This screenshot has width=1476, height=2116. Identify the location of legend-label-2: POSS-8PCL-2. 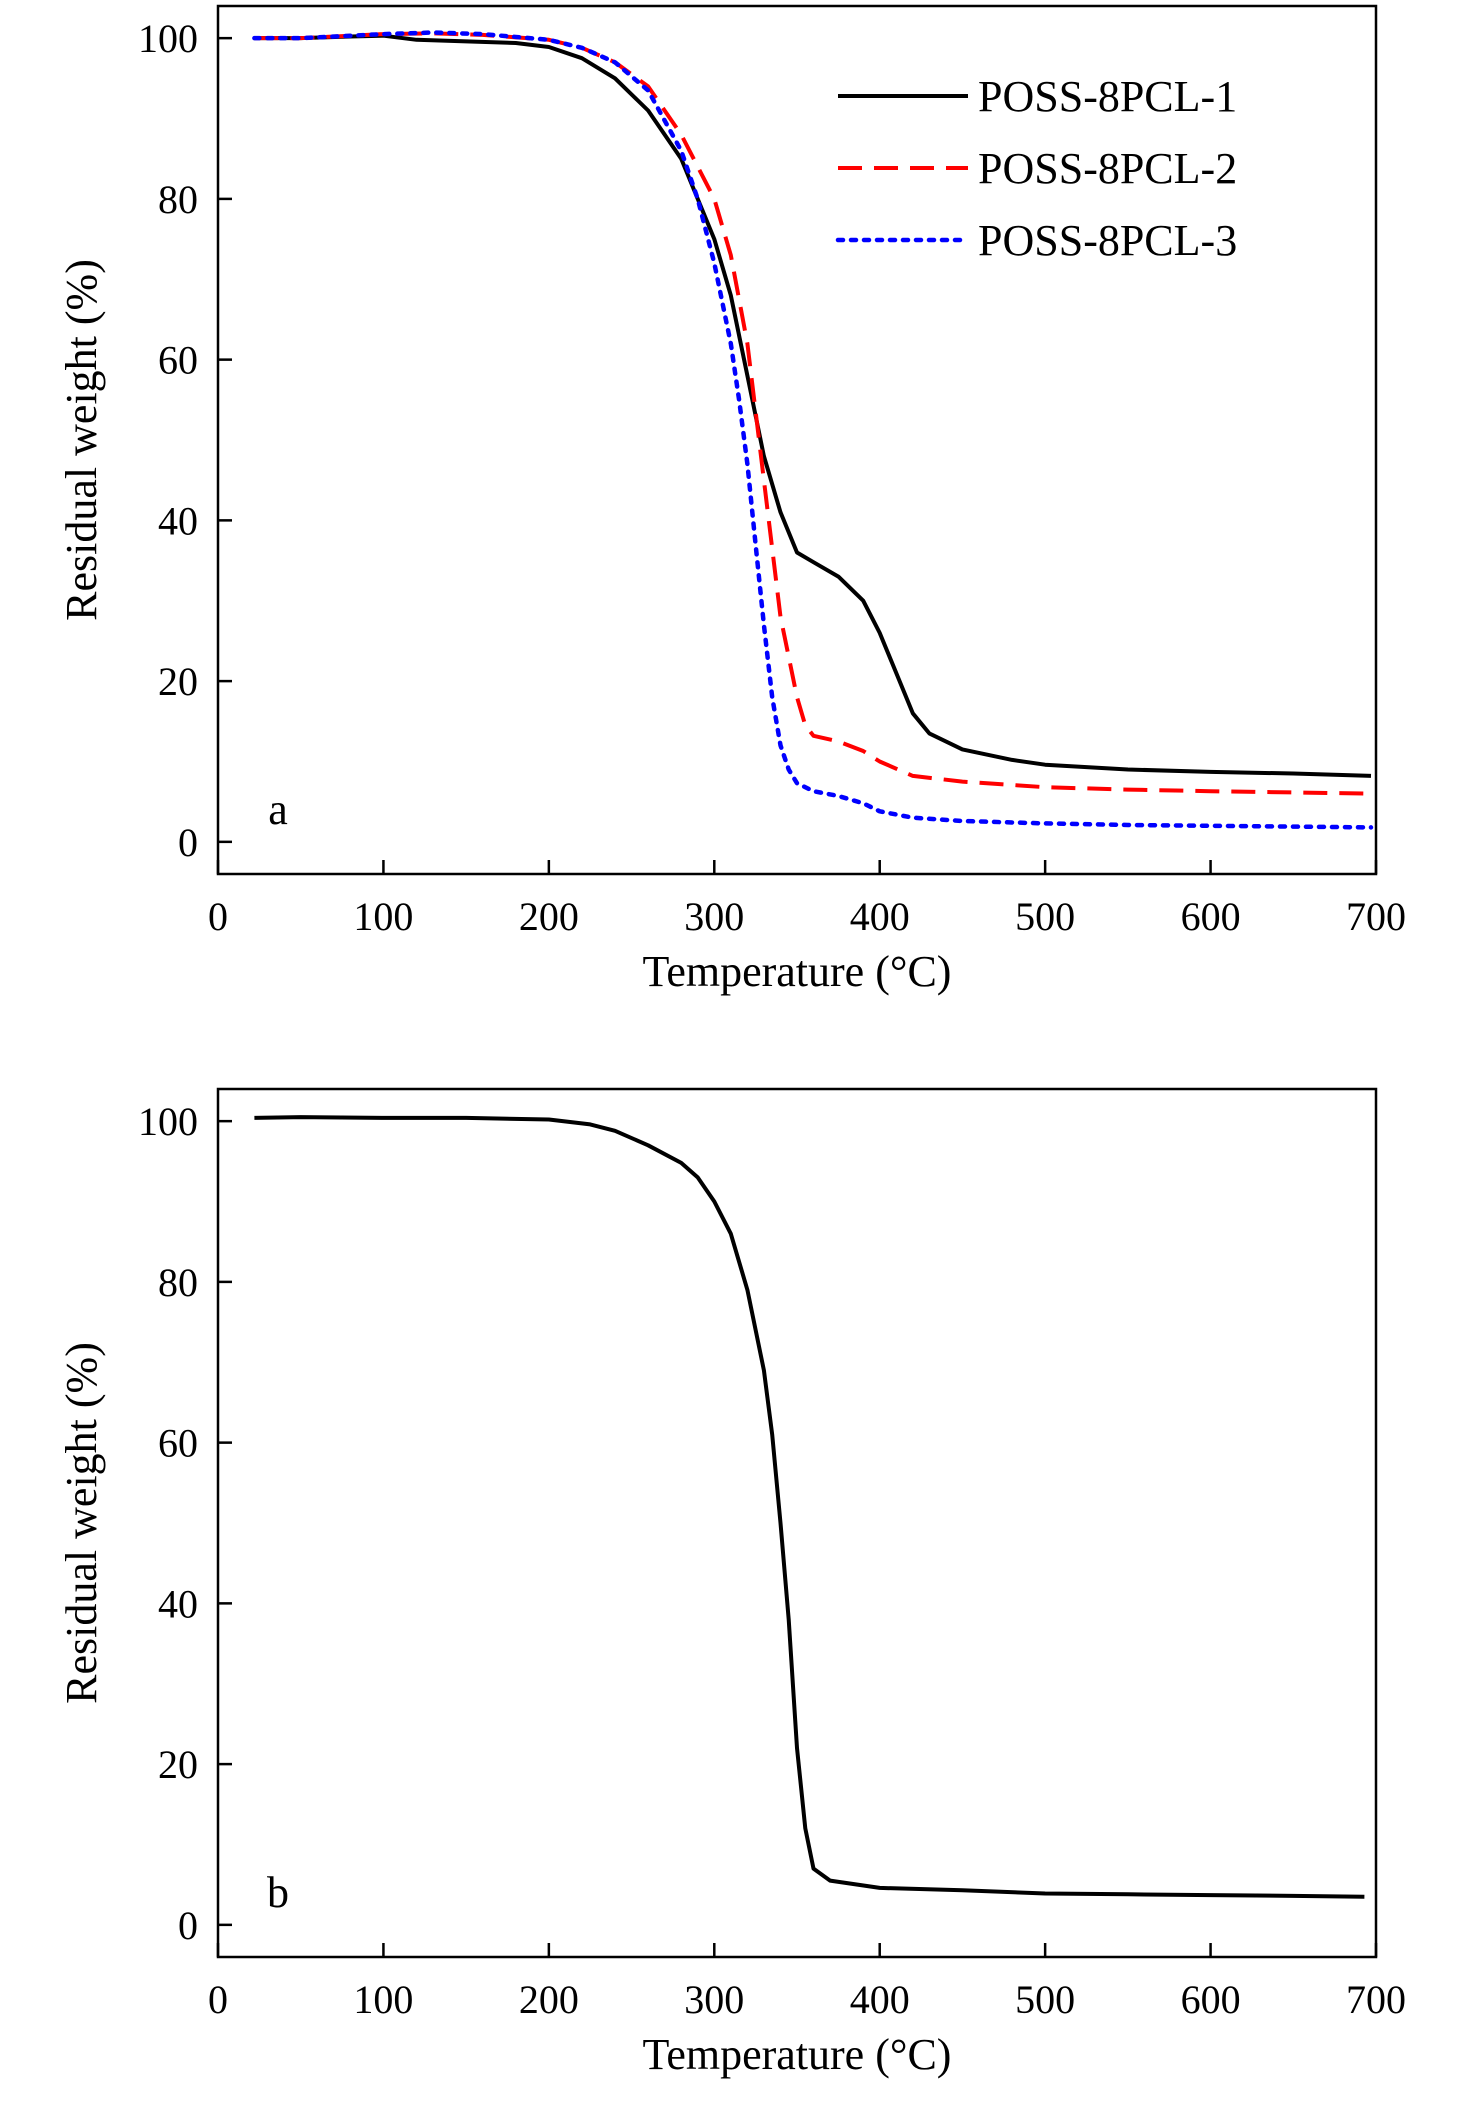
(1107, 168).